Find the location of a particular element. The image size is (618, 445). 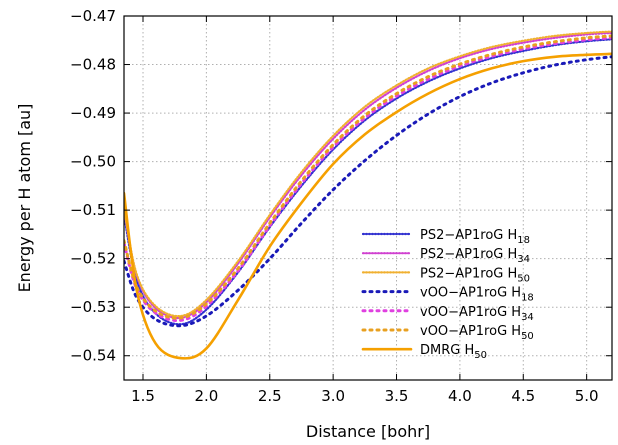

legend-label-2: PS2−AP1roG H50 is located at coordinates (475, 275).